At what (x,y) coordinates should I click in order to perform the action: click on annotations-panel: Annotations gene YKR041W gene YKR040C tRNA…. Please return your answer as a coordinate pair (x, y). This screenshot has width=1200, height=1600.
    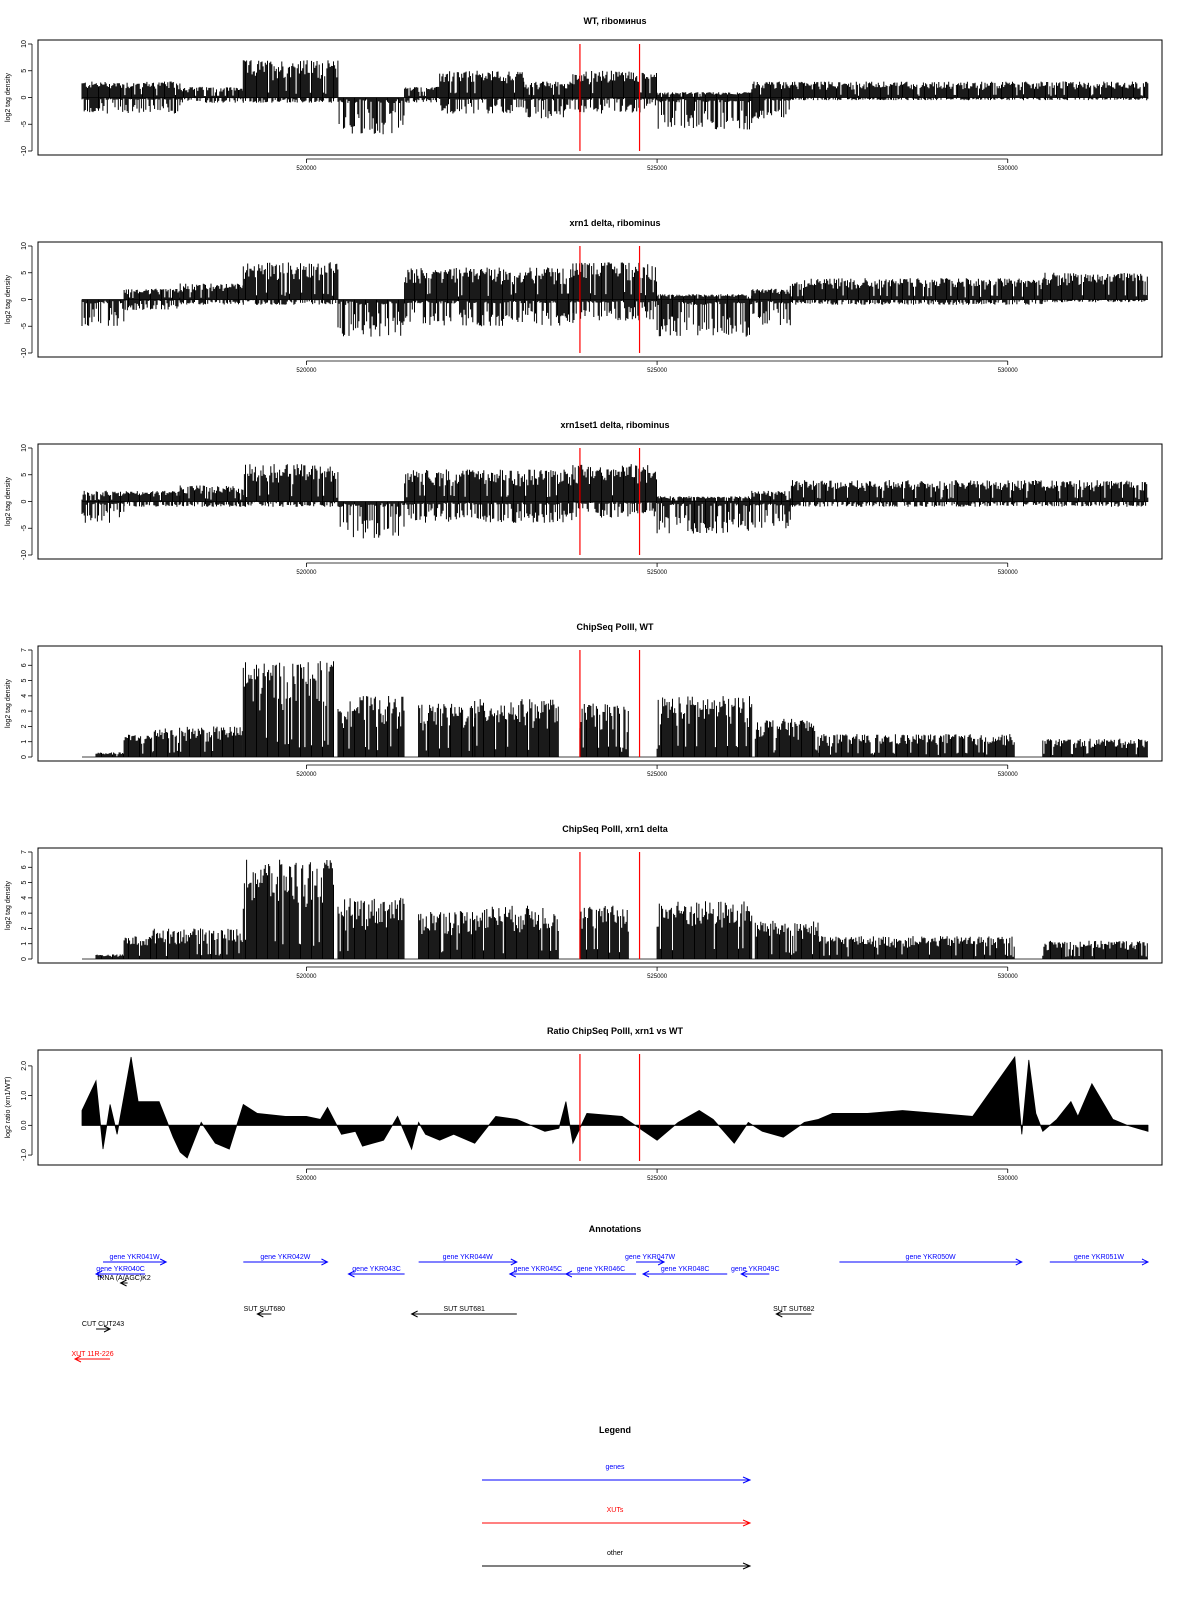
    Looking at the image, I should click on (610, 1293).